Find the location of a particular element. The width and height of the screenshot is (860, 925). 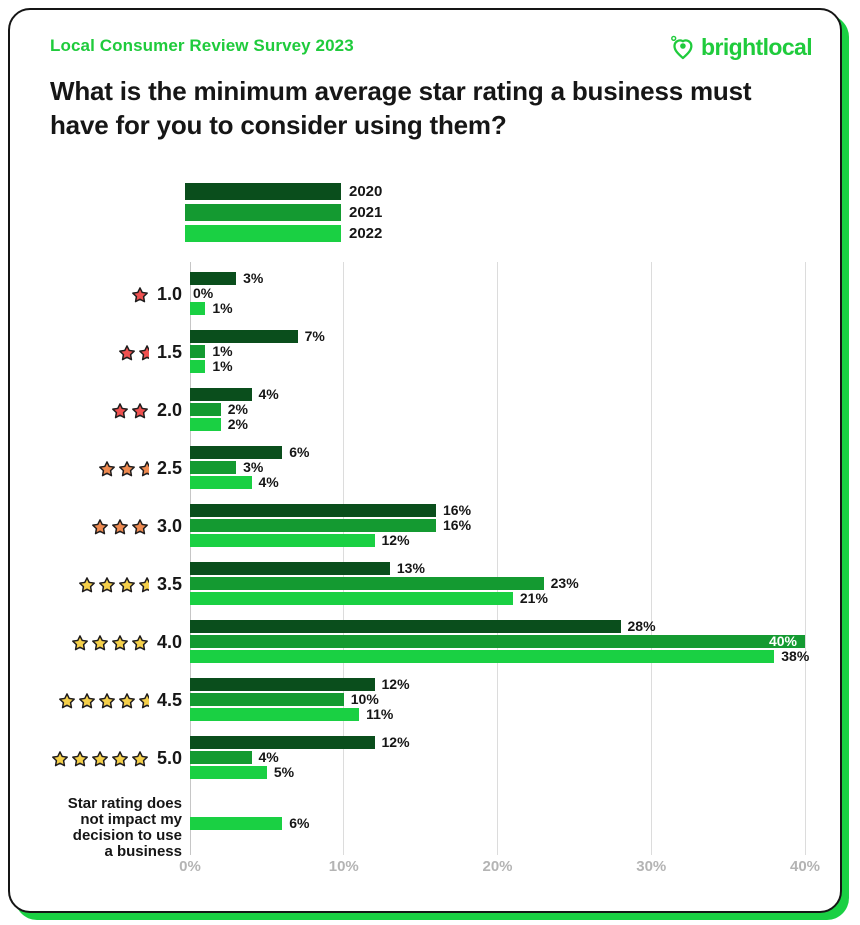

bar-1.5-2022 is located at coordinates (198, 366).